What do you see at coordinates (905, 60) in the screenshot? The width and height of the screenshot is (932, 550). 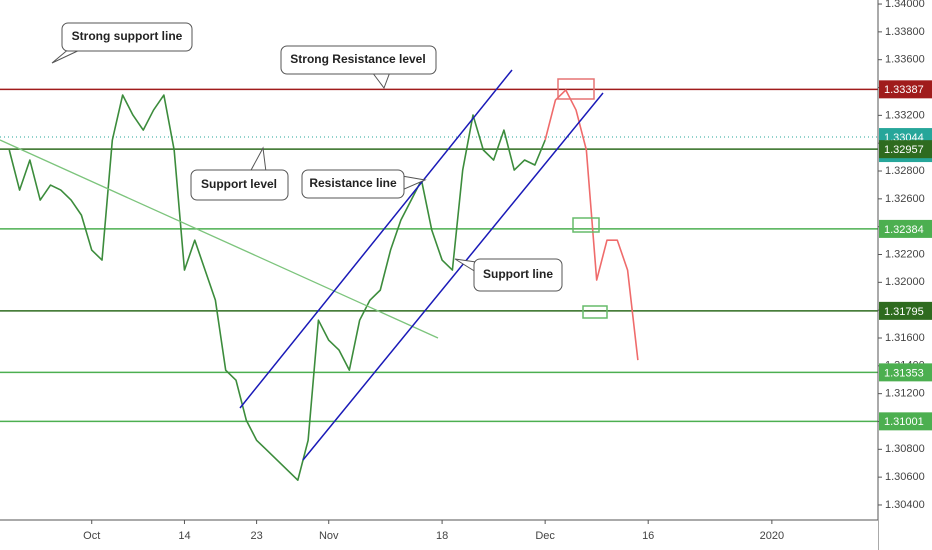 I see `y-tick-label: 1.33600` at bounding box center [905, 60].